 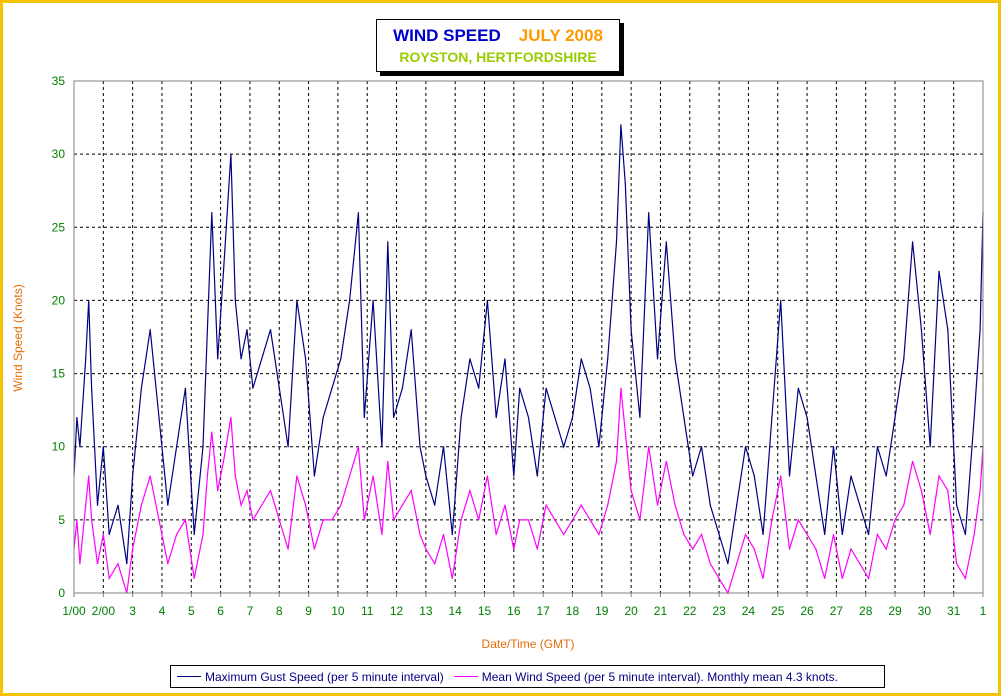 What do you see at coordinates (367, 611) in the screenshot?
I see `x-tick-label: 11` at bounding box center [367, 611].